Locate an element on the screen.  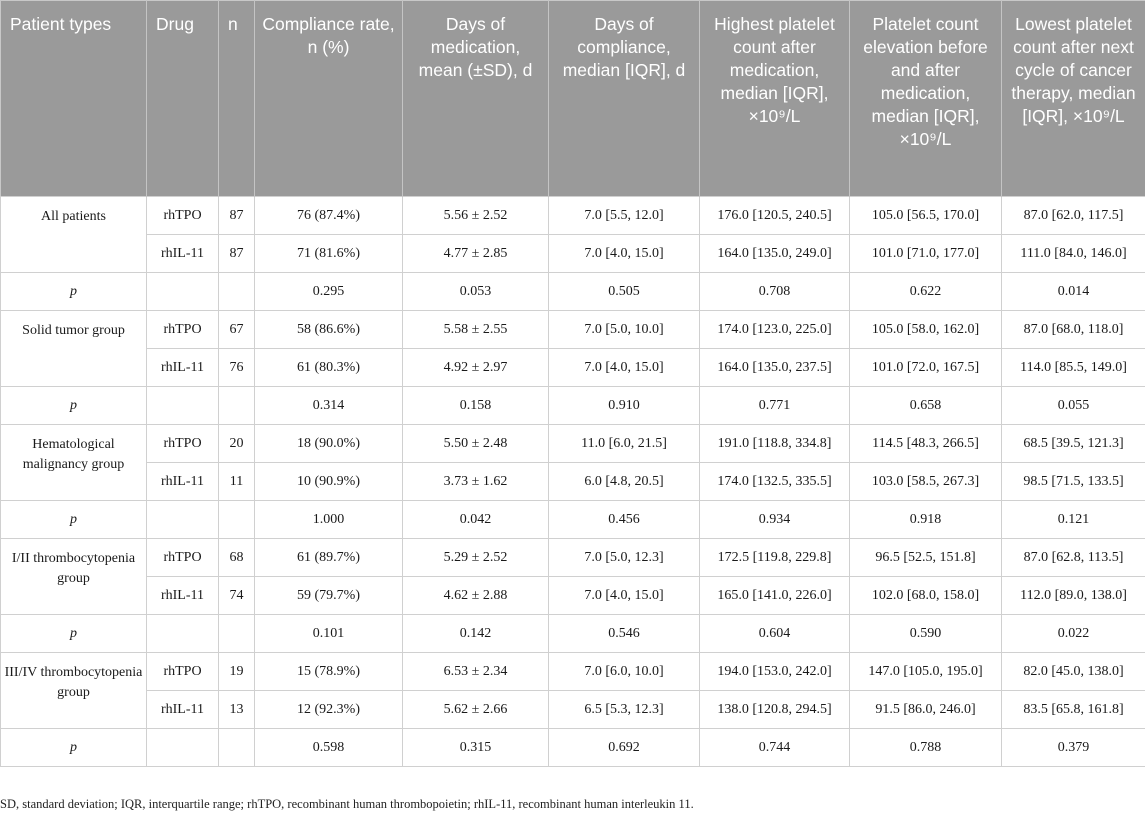
table-cell: 10 (90.9%) is located at coordinates (328, 481).